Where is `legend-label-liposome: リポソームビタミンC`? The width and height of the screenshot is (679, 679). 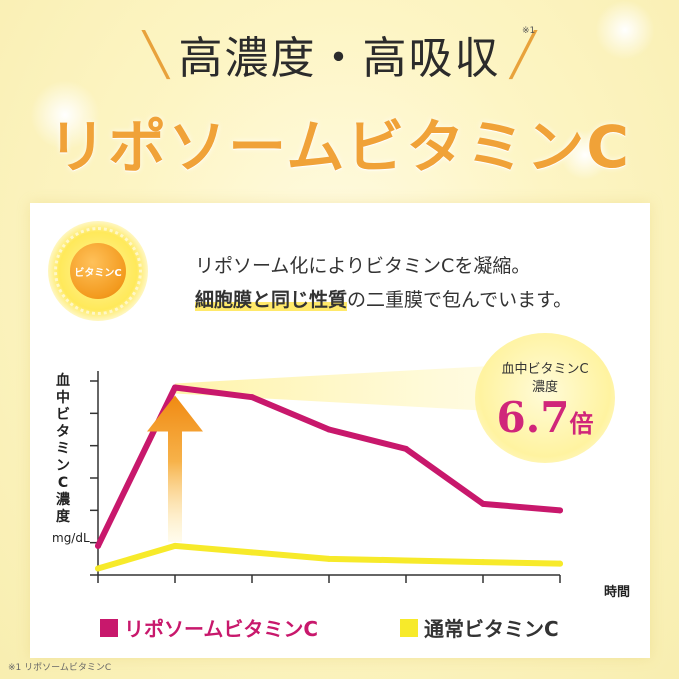
legend-label-liposome: リポソームビタミンC is located at coordinates (221, 629).